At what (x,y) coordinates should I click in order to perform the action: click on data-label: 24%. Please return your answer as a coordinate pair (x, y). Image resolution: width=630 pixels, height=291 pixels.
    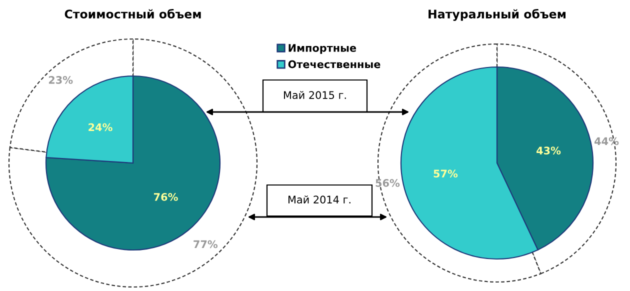
    Looking at the image, I should click on (100, 127).